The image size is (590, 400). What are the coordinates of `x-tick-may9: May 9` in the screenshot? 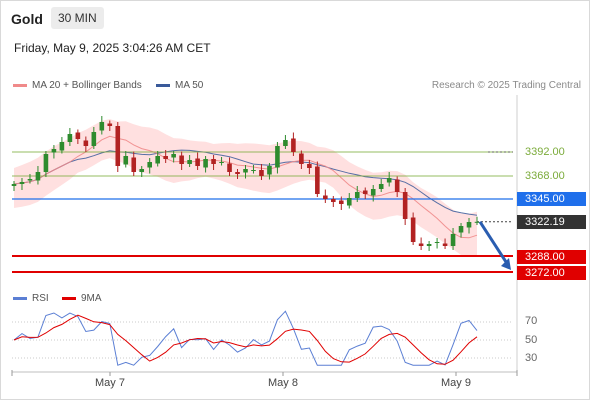 It's located at (456, 383).